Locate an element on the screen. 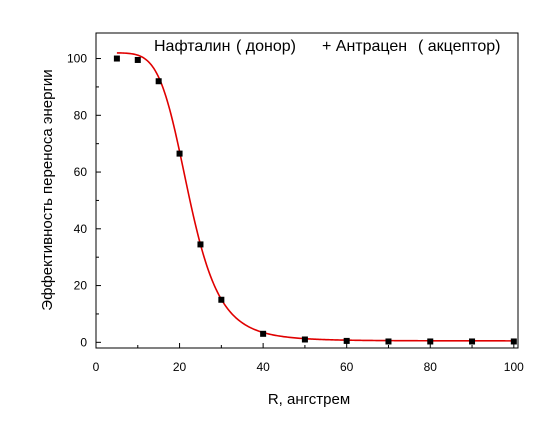 The image size is (556, 444). y-tick-label-80: 80 is located at coordinates (81, 115).